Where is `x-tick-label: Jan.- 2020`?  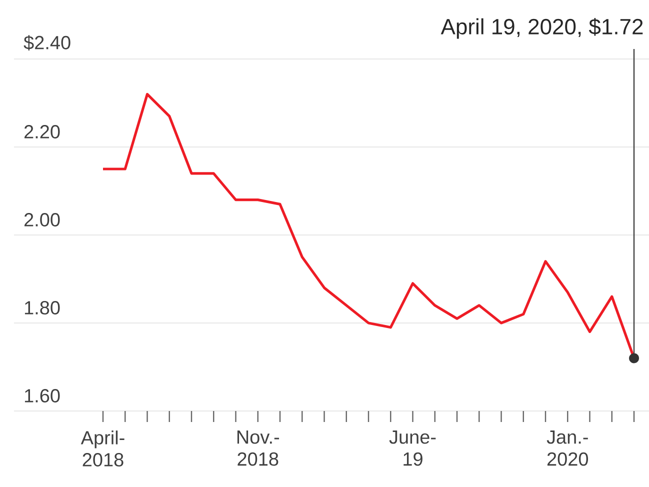 x-tick-label: Jan.- 2020 is located at coordinates (567, 448).